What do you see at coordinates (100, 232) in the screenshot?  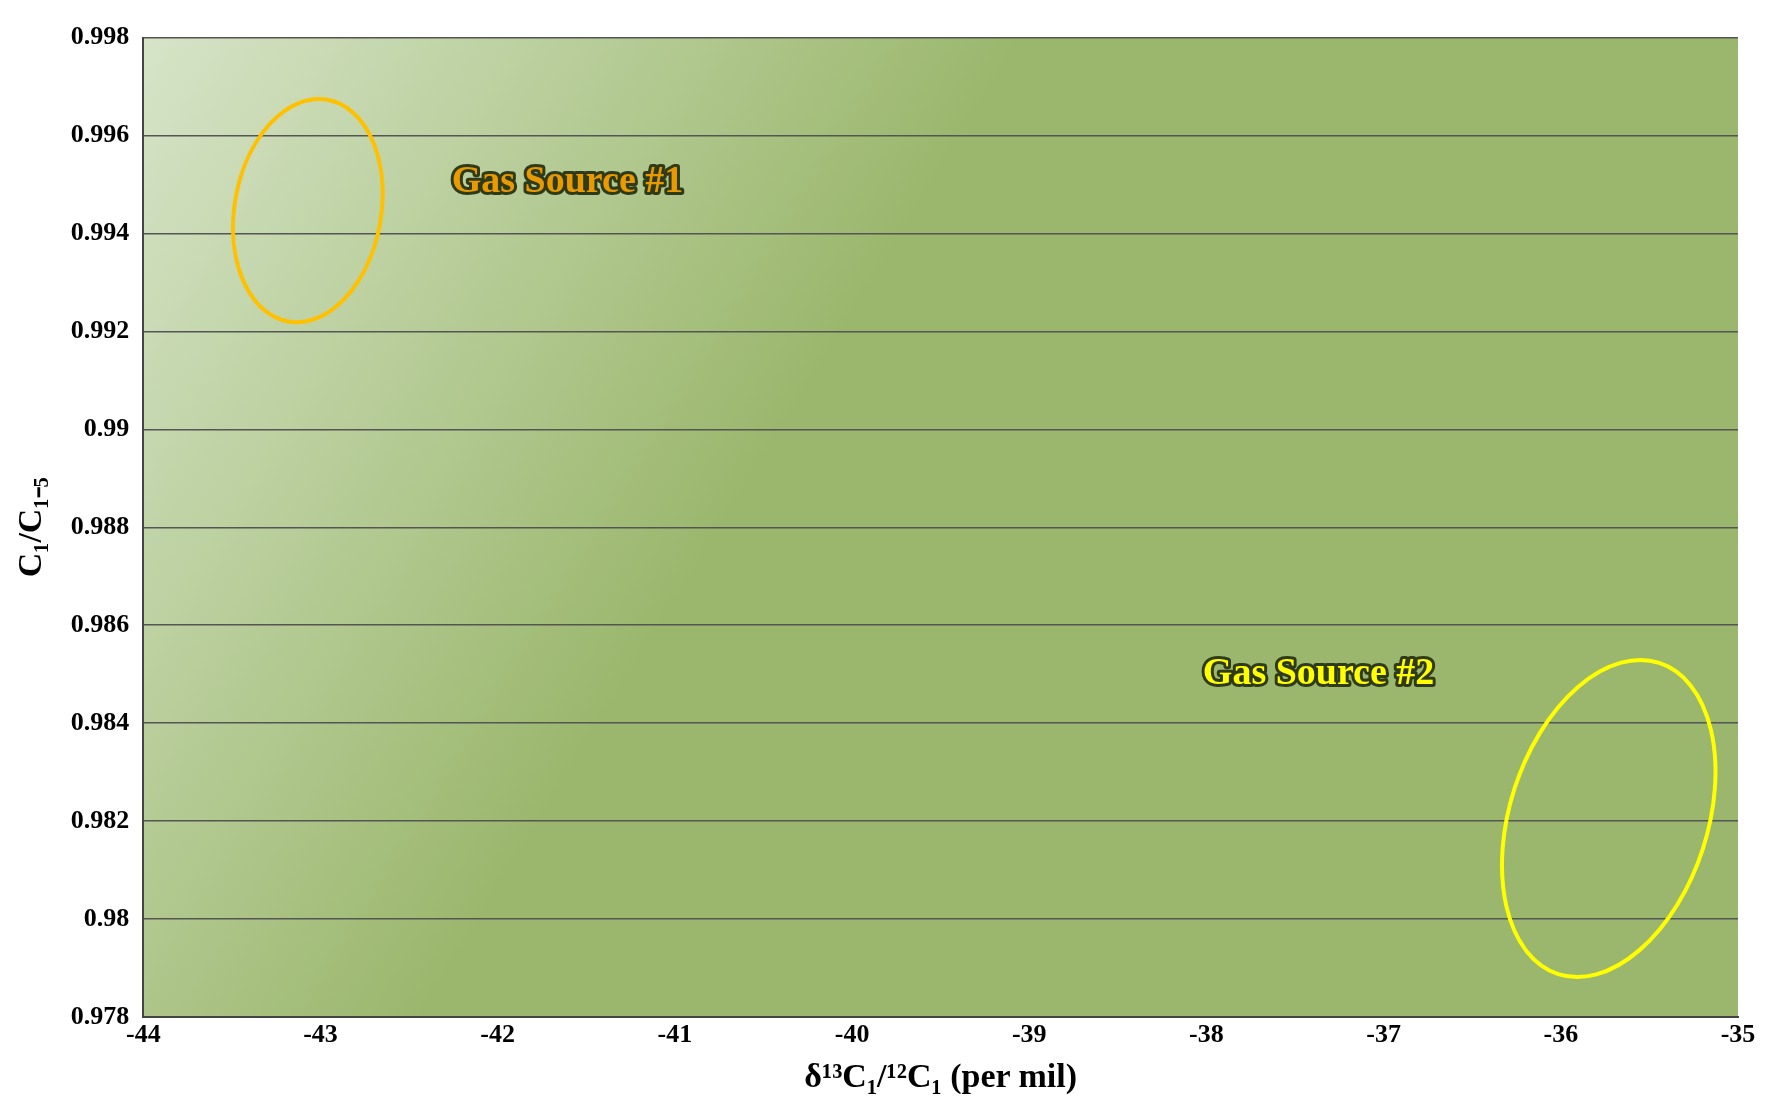 I see `y-tick-label: 0.994` at bounding box center [100, 232].